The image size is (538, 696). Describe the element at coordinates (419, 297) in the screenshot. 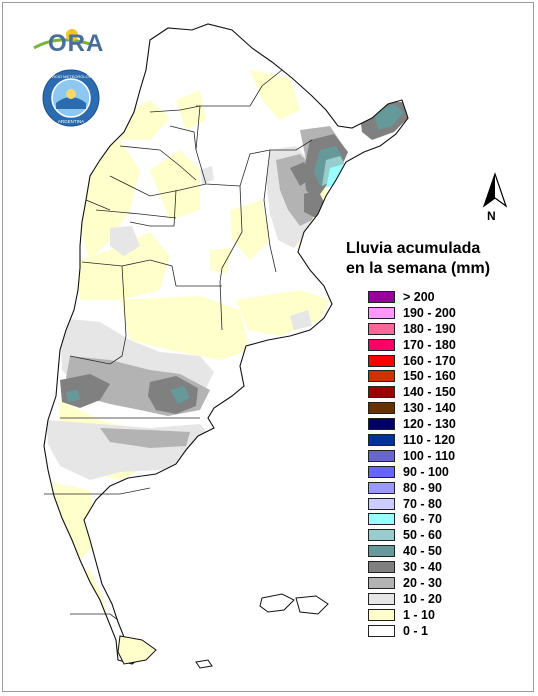

I see `legend-label: > 200` at that location.